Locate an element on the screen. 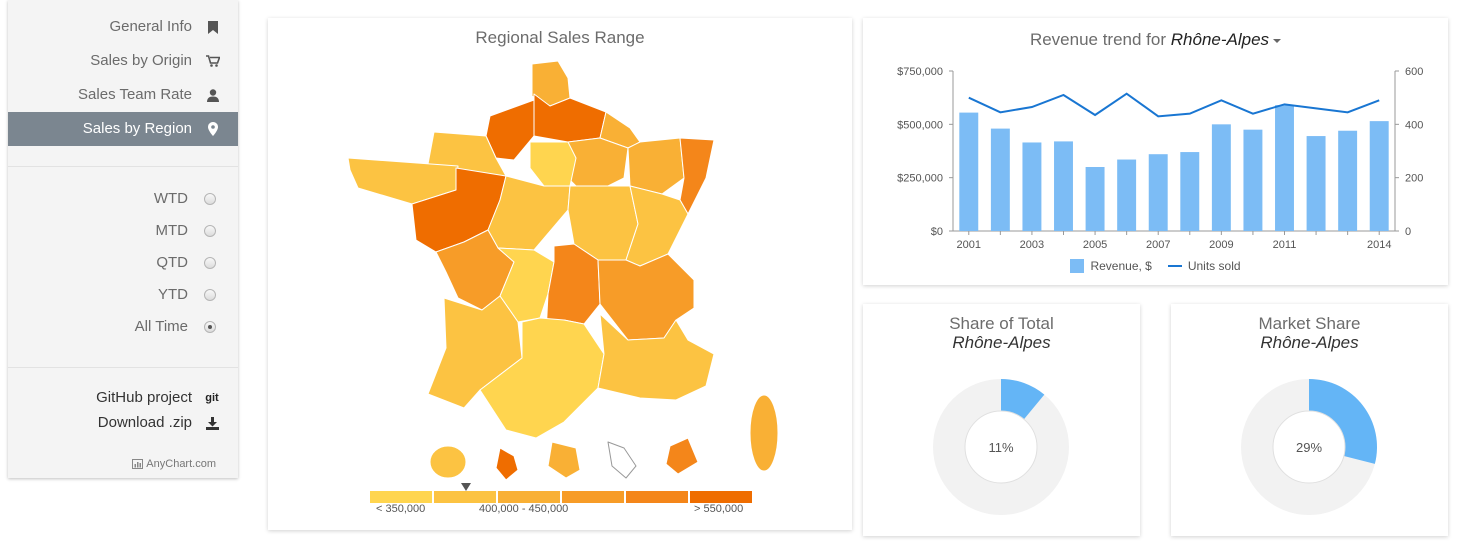 The image size is (1458, 547). y-tick-label: 0 is located at coordinates (1408, 232).